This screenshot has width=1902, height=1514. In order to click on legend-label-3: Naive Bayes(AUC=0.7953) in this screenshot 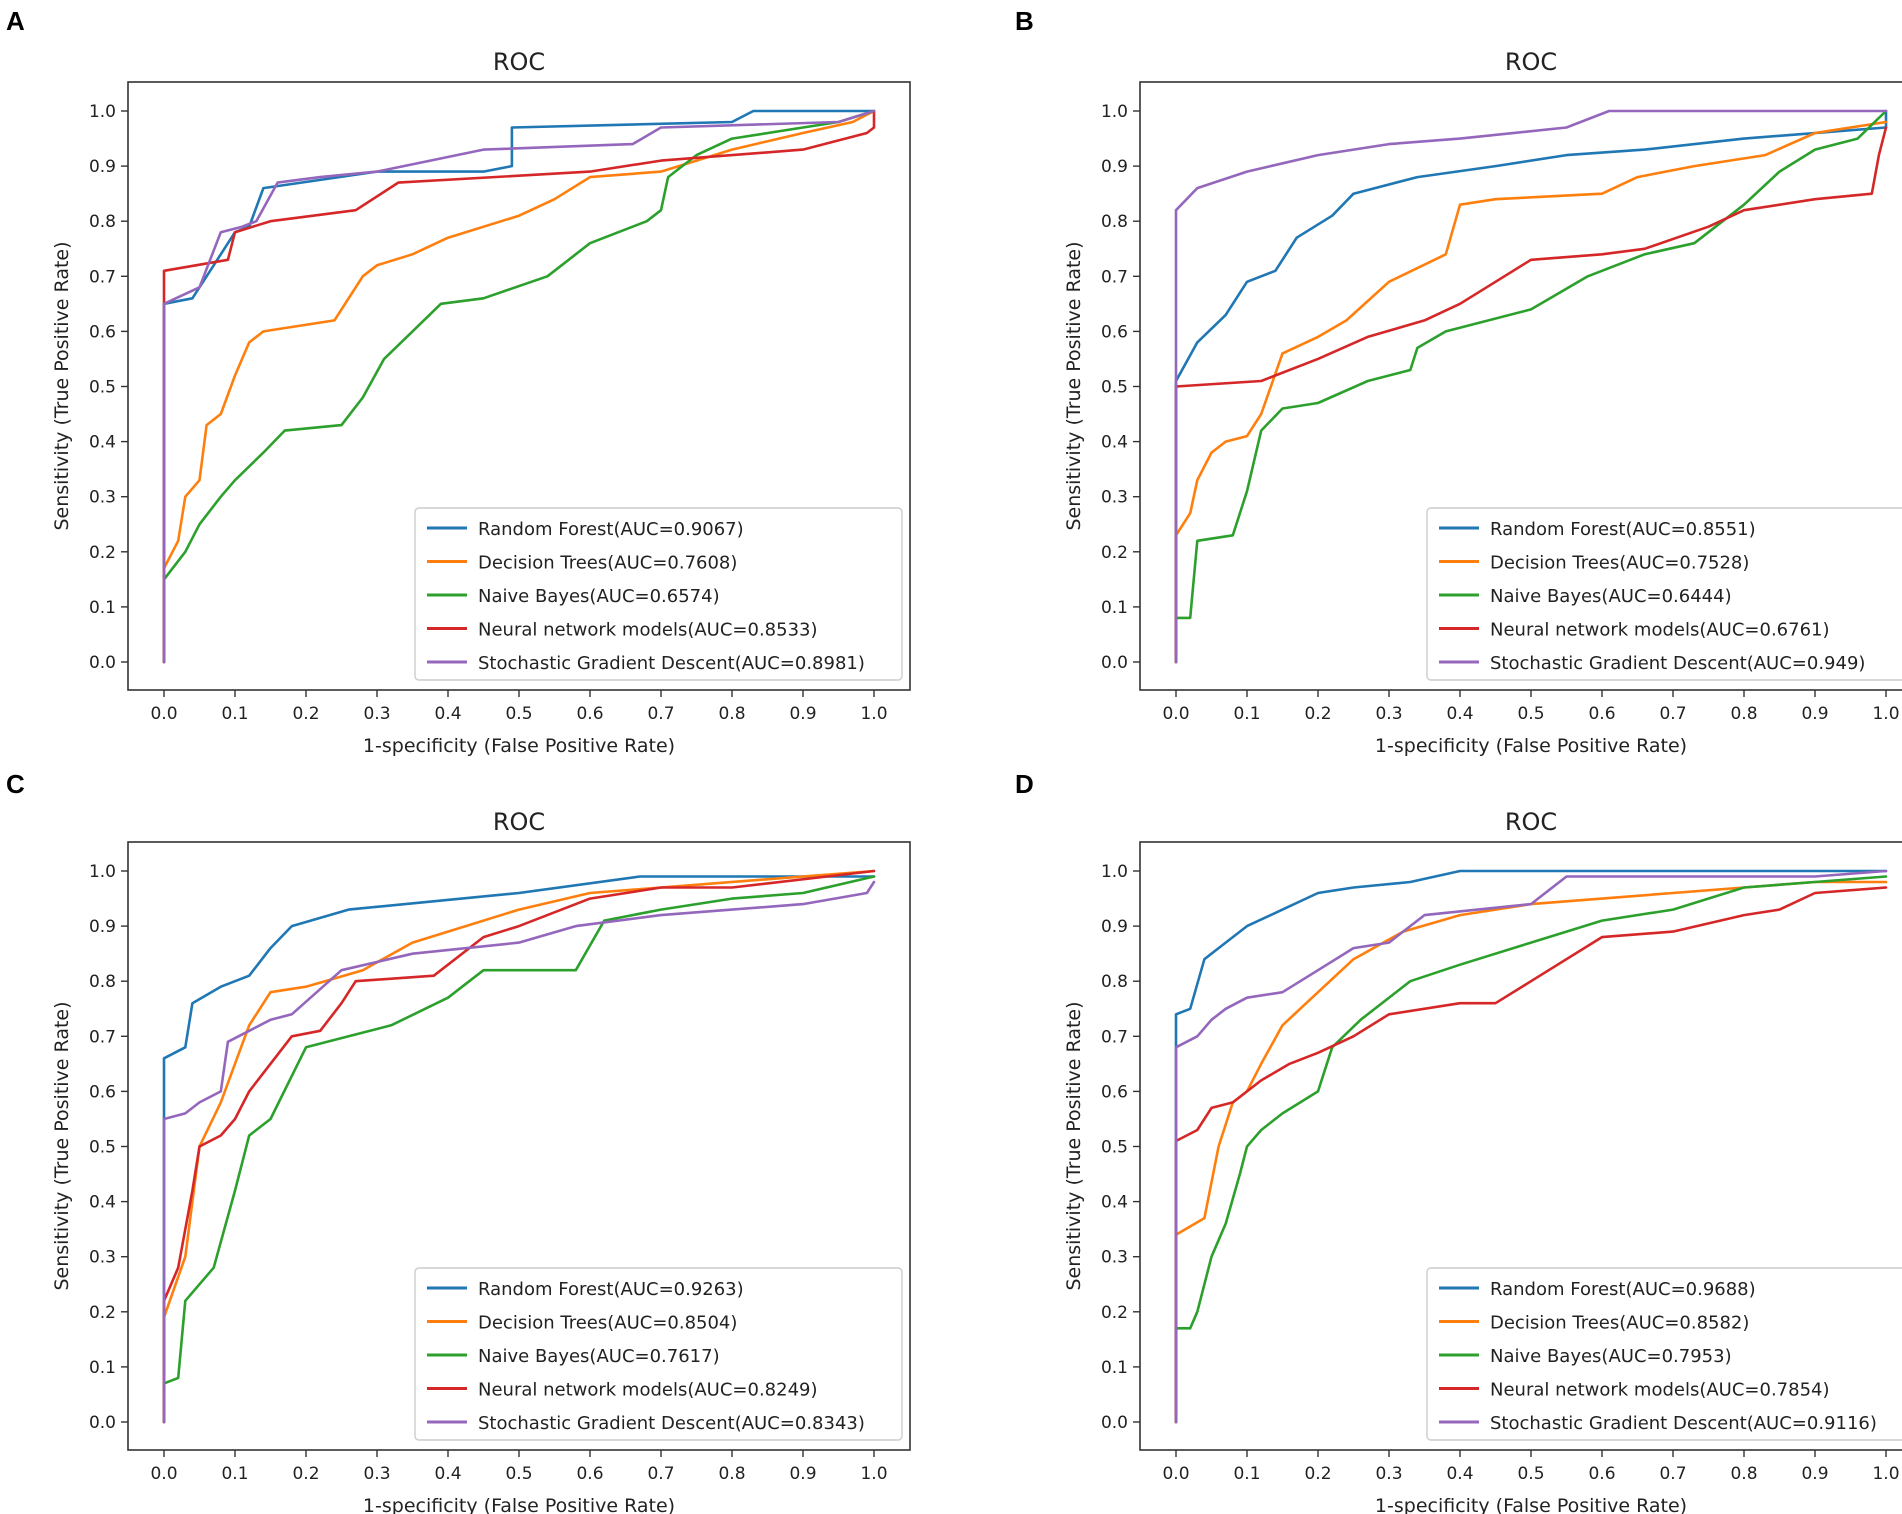, I will do `click(1611, 1356)`.